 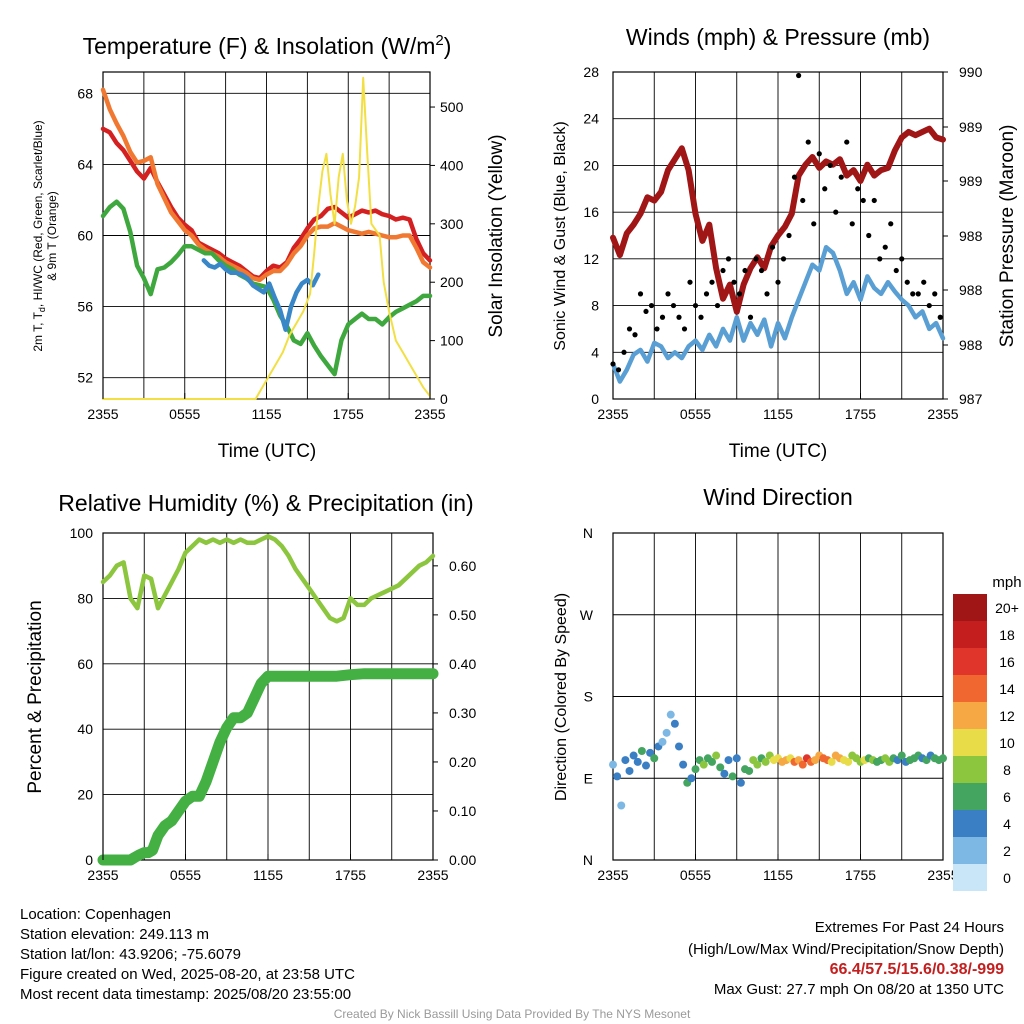 What do you see at coordinates (560, 235) in the screenshot?
I see `winds-ylabel-left: Sonic Wind & Gust (Blue, Black)` at bounding box center [560, 235].